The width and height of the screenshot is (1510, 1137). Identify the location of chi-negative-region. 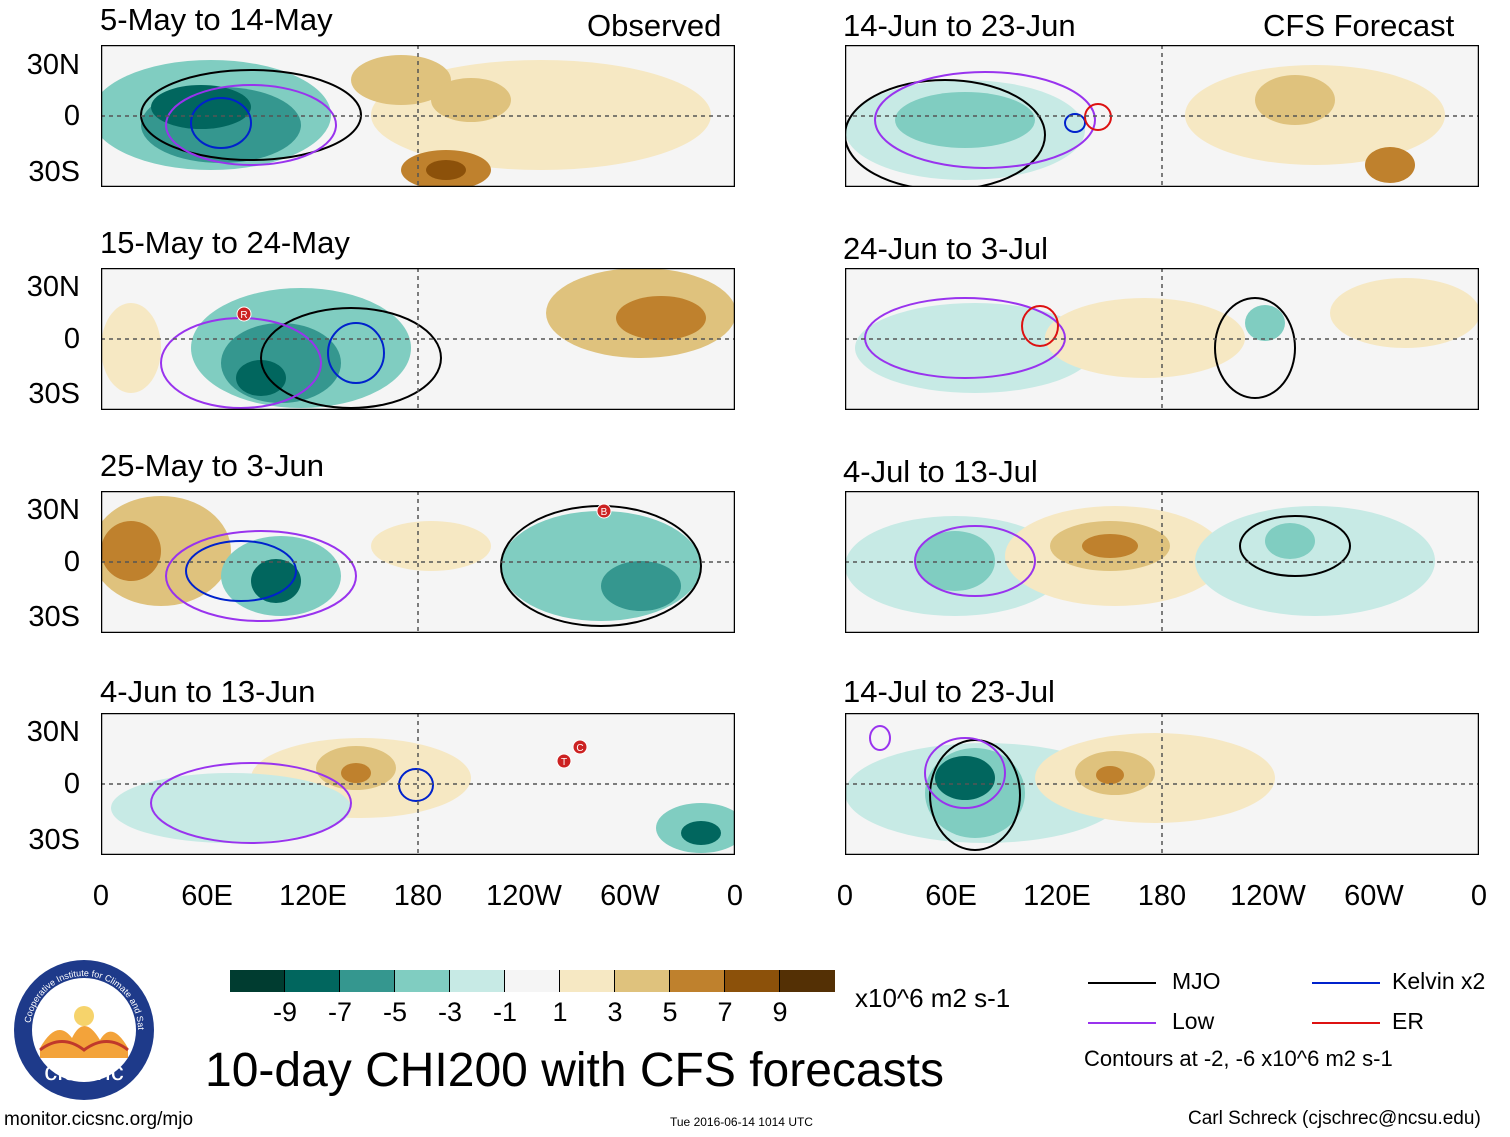
(231, 808).